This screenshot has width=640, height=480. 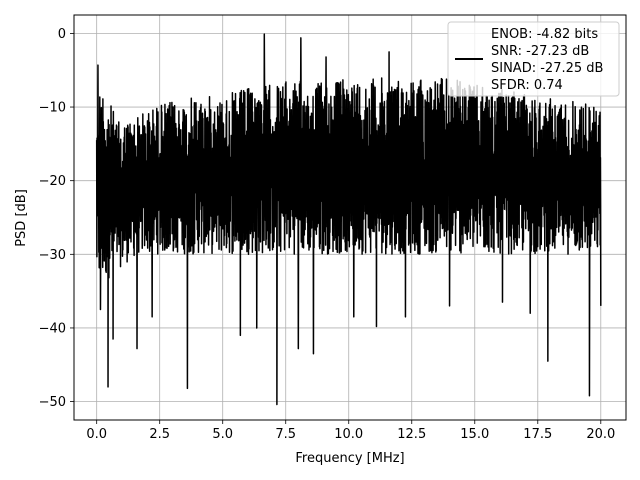 What do you see at coordinates (56, 218) in the screenshot?
I see `y-axis-ticks: 0 −10 −20 −30 −40 −50` at bounding box center [56, 218].